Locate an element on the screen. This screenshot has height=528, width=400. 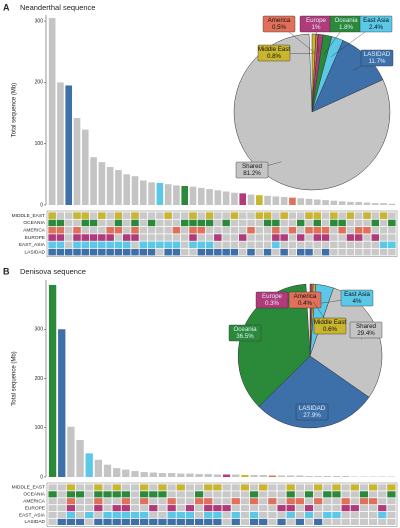
slice-name: Shared is located at coordinates (366, 326).